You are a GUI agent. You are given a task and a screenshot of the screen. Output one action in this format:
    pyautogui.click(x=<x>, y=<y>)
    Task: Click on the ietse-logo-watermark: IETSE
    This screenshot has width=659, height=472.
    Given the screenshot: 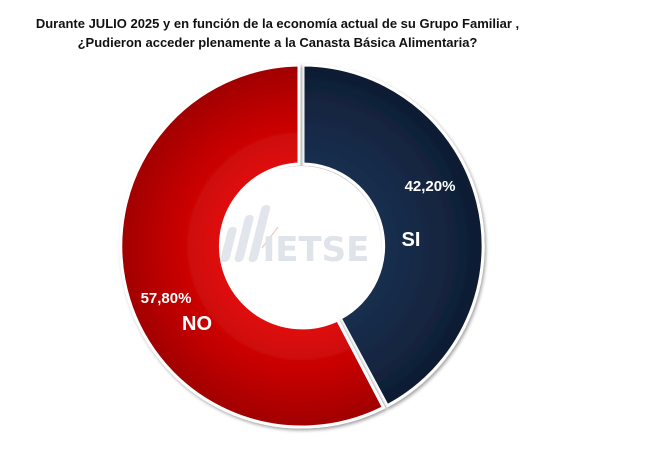 What is the action you would take?
    pyautogui.click(x=295, y=237)
    